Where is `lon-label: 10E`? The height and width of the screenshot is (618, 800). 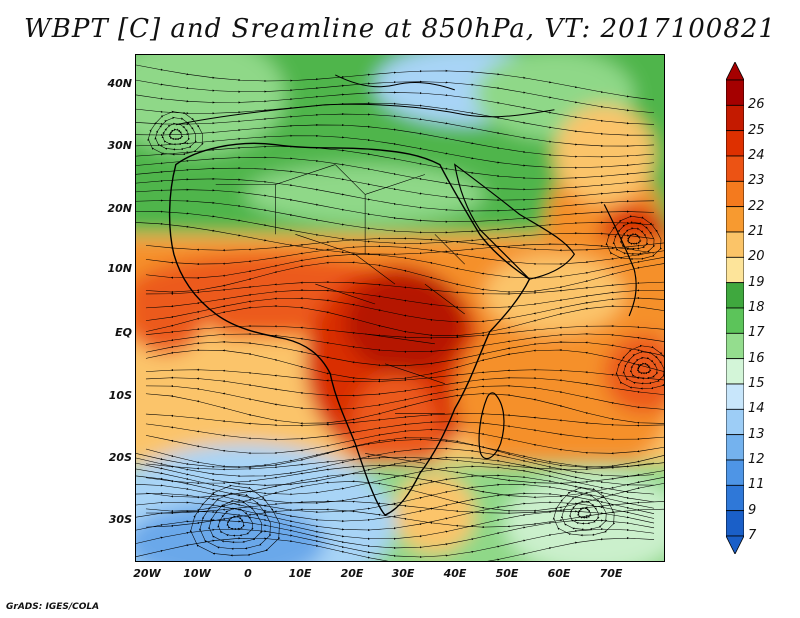 lon-label: 10E is located at coordinates (300, 573).